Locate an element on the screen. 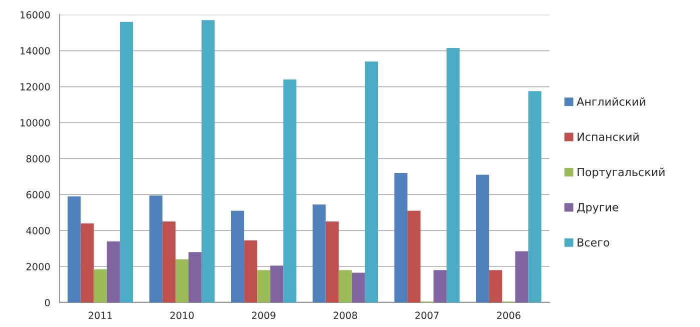  y-tick-label: 2000 is located at coordinates (38, 266).